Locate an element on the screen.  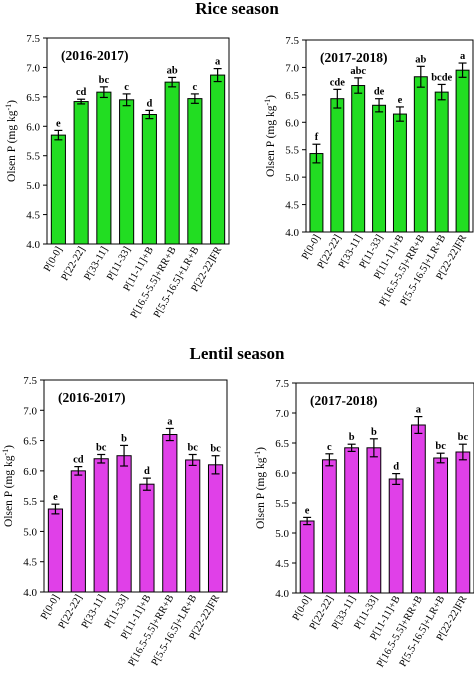
significance-label: cde is located at coordinates (338, 82).